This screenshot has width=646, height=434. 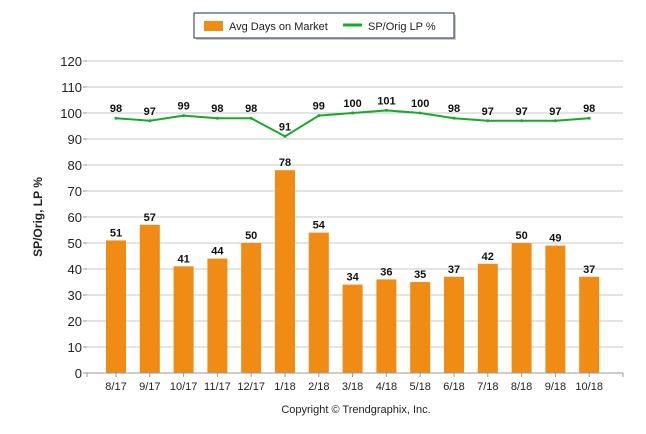 I want to click on x-tick-label: 8/17, so click(x=115, y=387).